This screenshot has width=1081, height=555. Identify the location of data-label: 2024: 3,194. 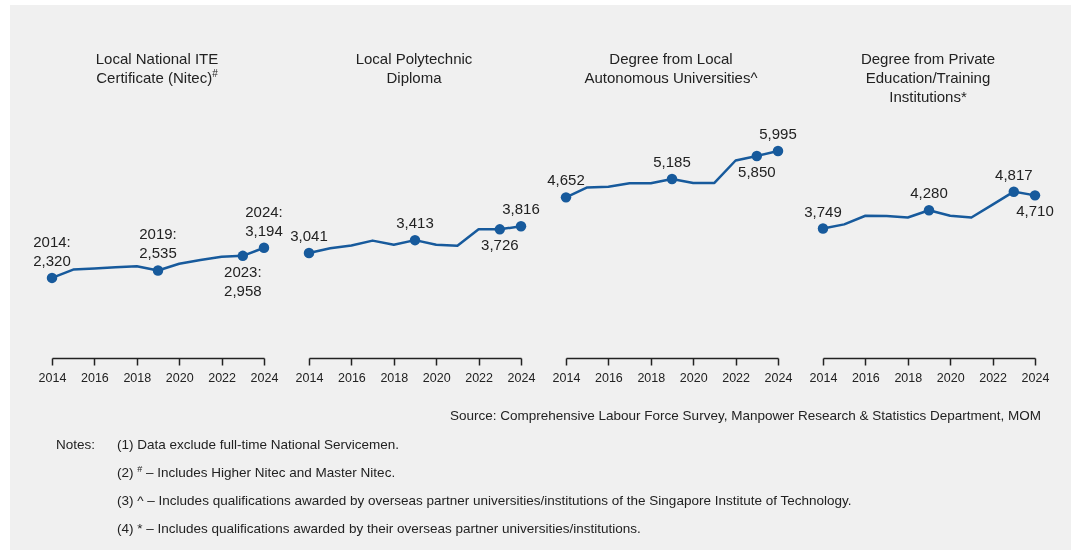
(264, 220).